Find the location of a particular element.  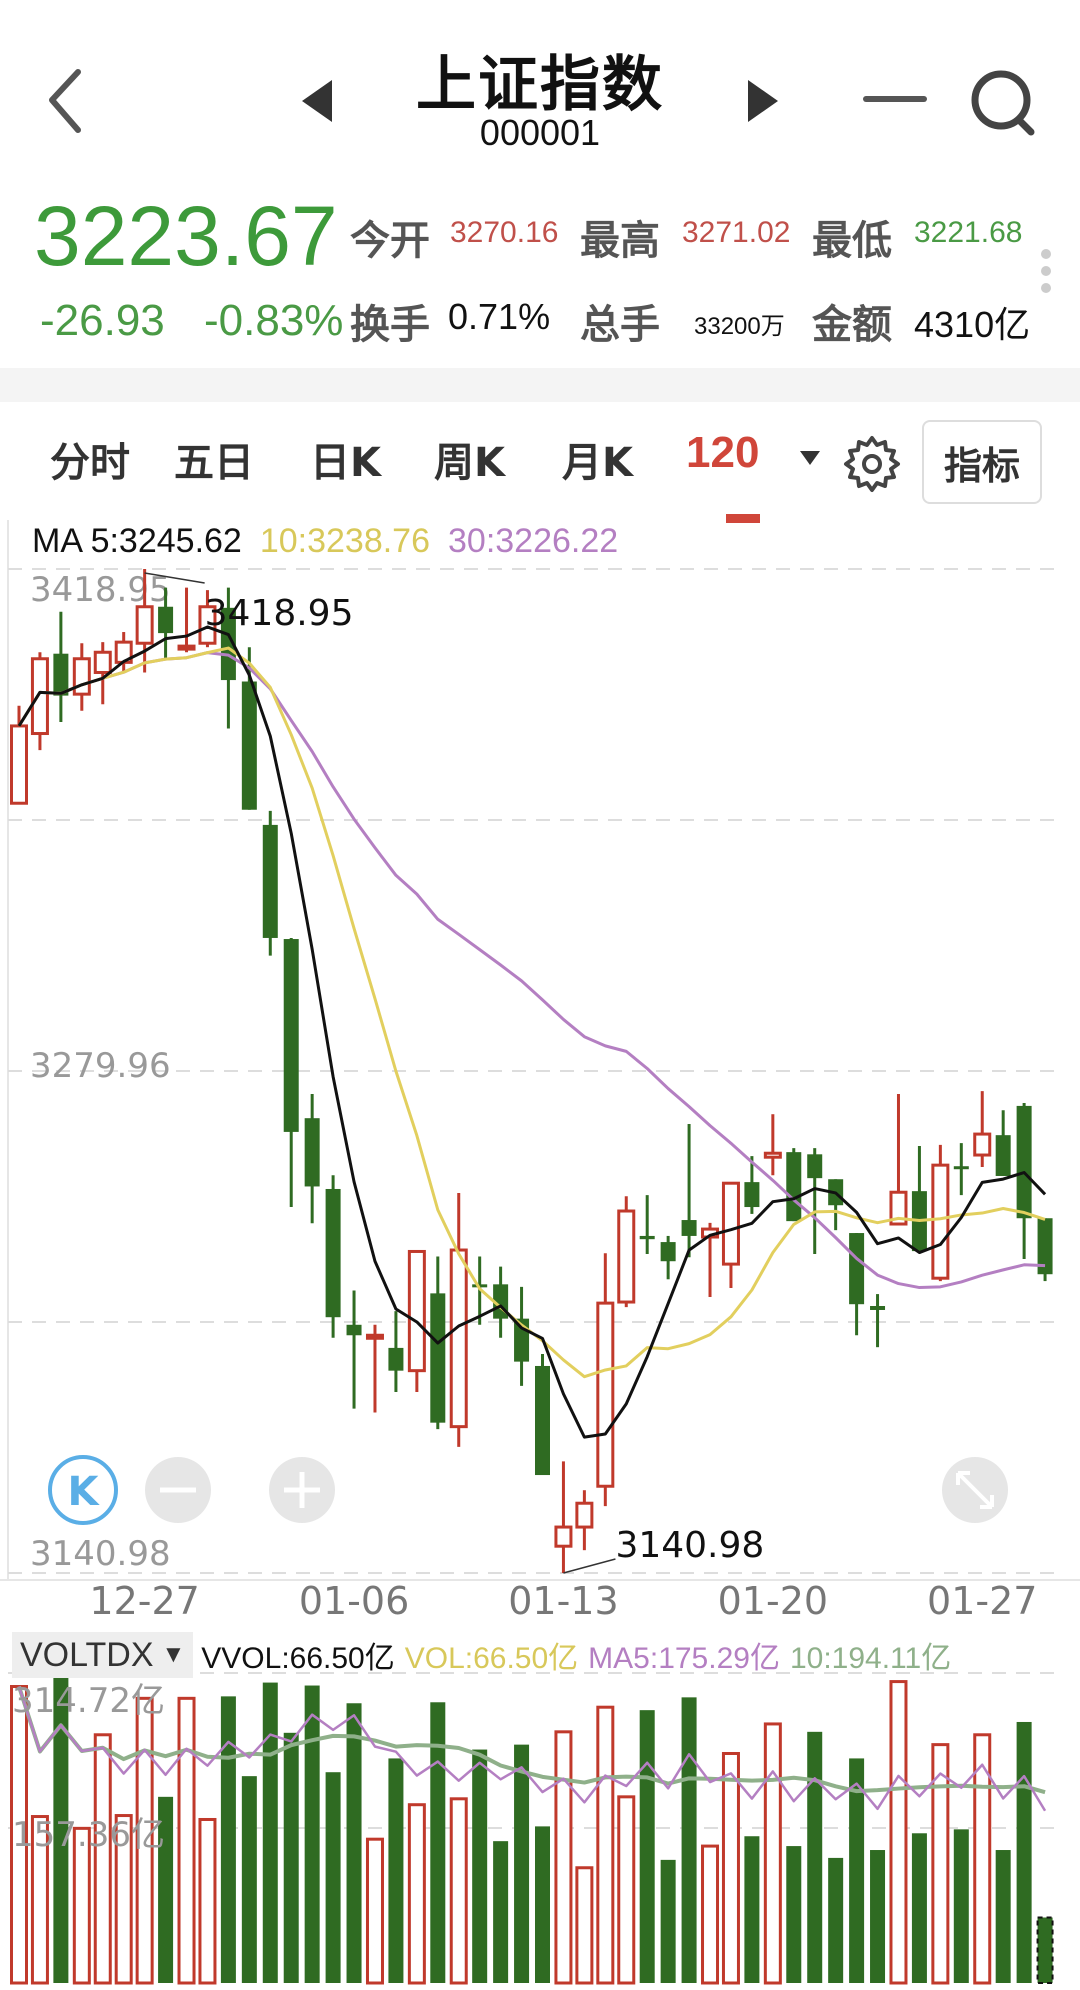

vol-legend: VOL:66.50亿 is located at coordinates (491, 1658).